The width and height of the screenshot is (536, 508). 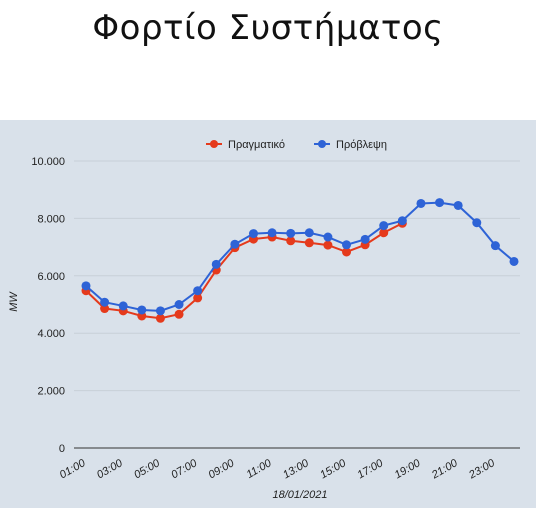 What do you see at coordinates (370, 469) in the screenshot?
I see `x-tick-label: 17:00` at bounding box center [370, 469].